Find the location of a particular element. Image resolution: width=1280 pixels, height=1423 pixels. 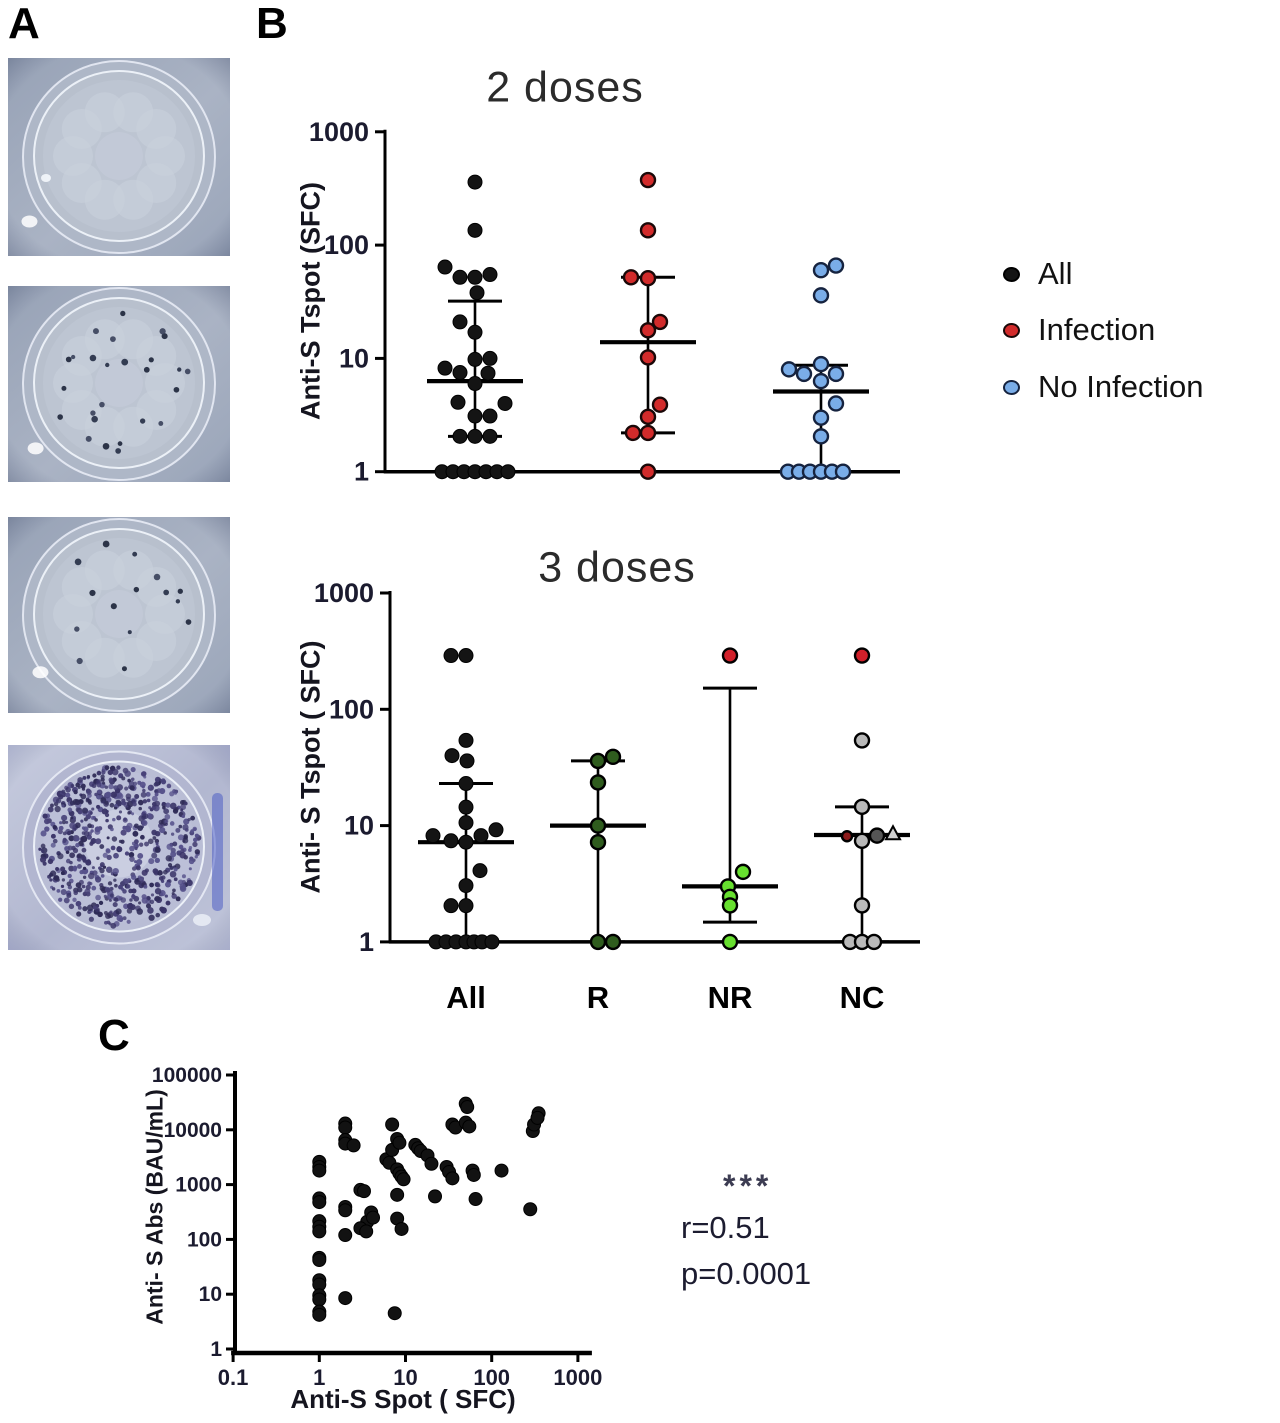

three-doses-y-axis-label: Anti- S Tspot ( SFC) is located at coordinates (310, 767).